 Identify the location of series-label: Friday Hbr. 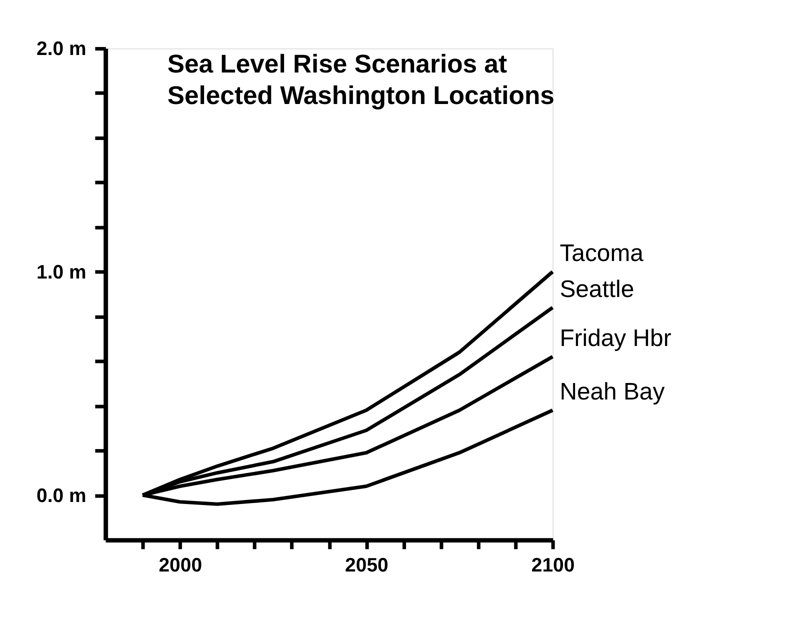
(616, 338).